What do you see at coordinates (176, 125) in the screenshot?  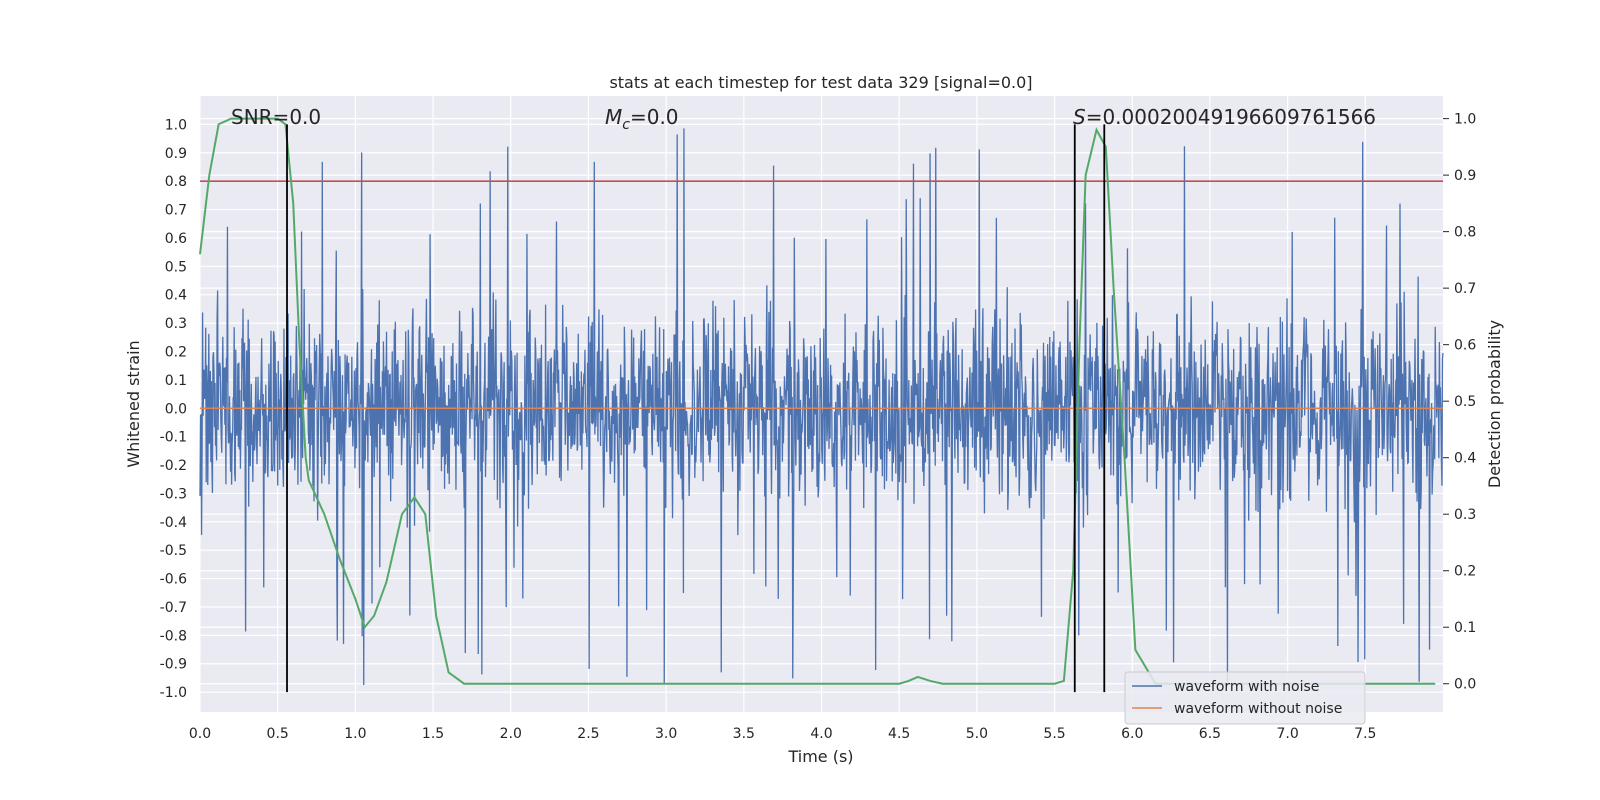 I see `y-tick-label-left: 1.0` at bounding box center [176, 125].